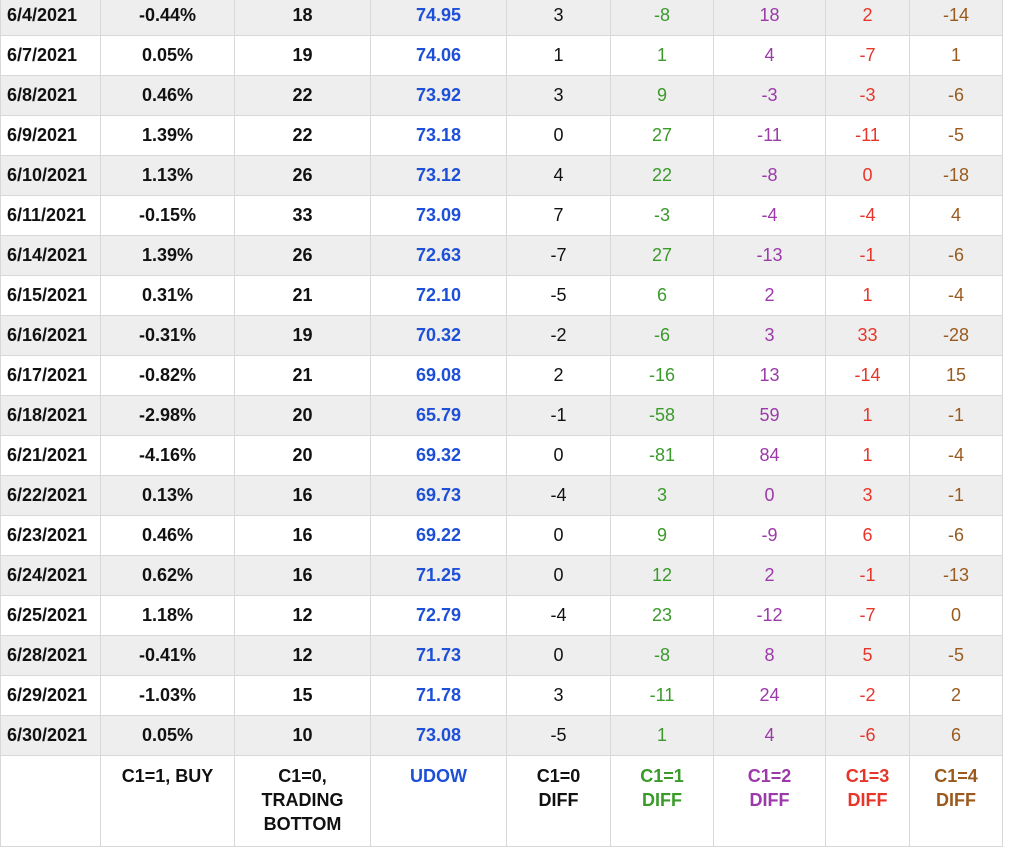  I want to click on table-cell: 0.13%, so click(167, 495).